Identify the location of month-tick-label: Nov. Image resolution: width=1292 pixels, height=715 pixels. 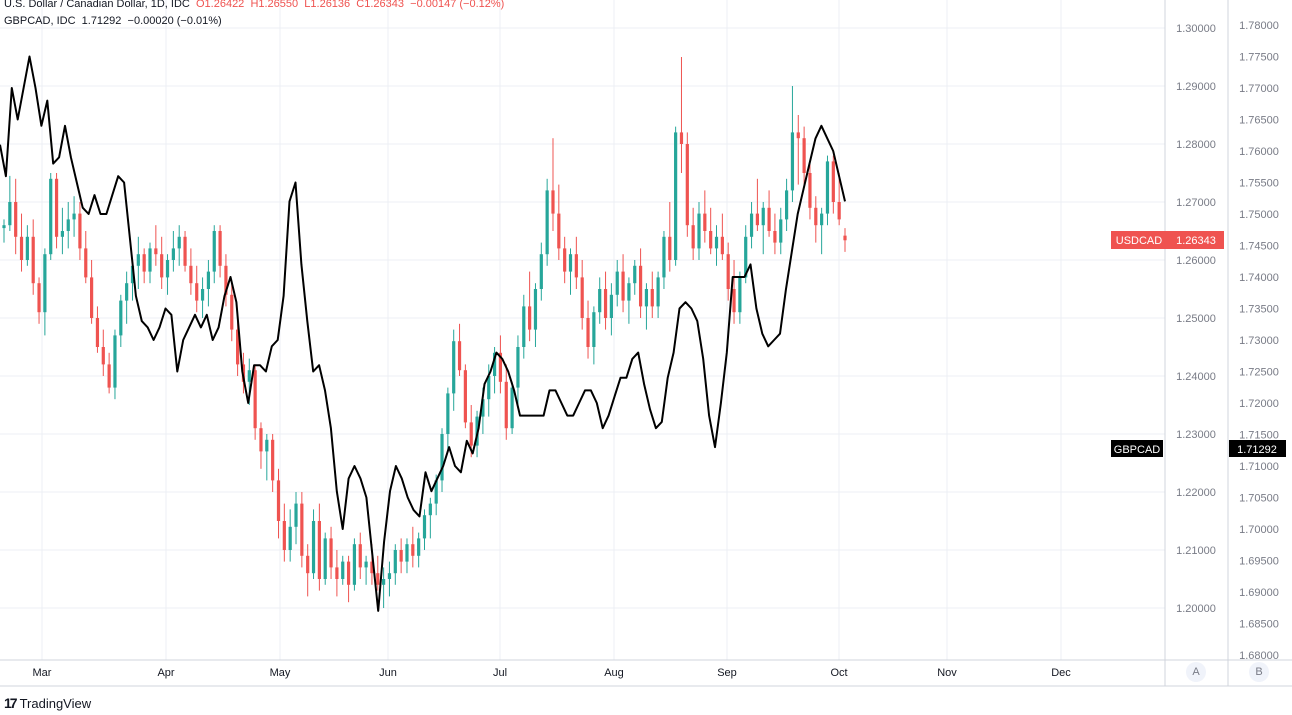
(947, 673).